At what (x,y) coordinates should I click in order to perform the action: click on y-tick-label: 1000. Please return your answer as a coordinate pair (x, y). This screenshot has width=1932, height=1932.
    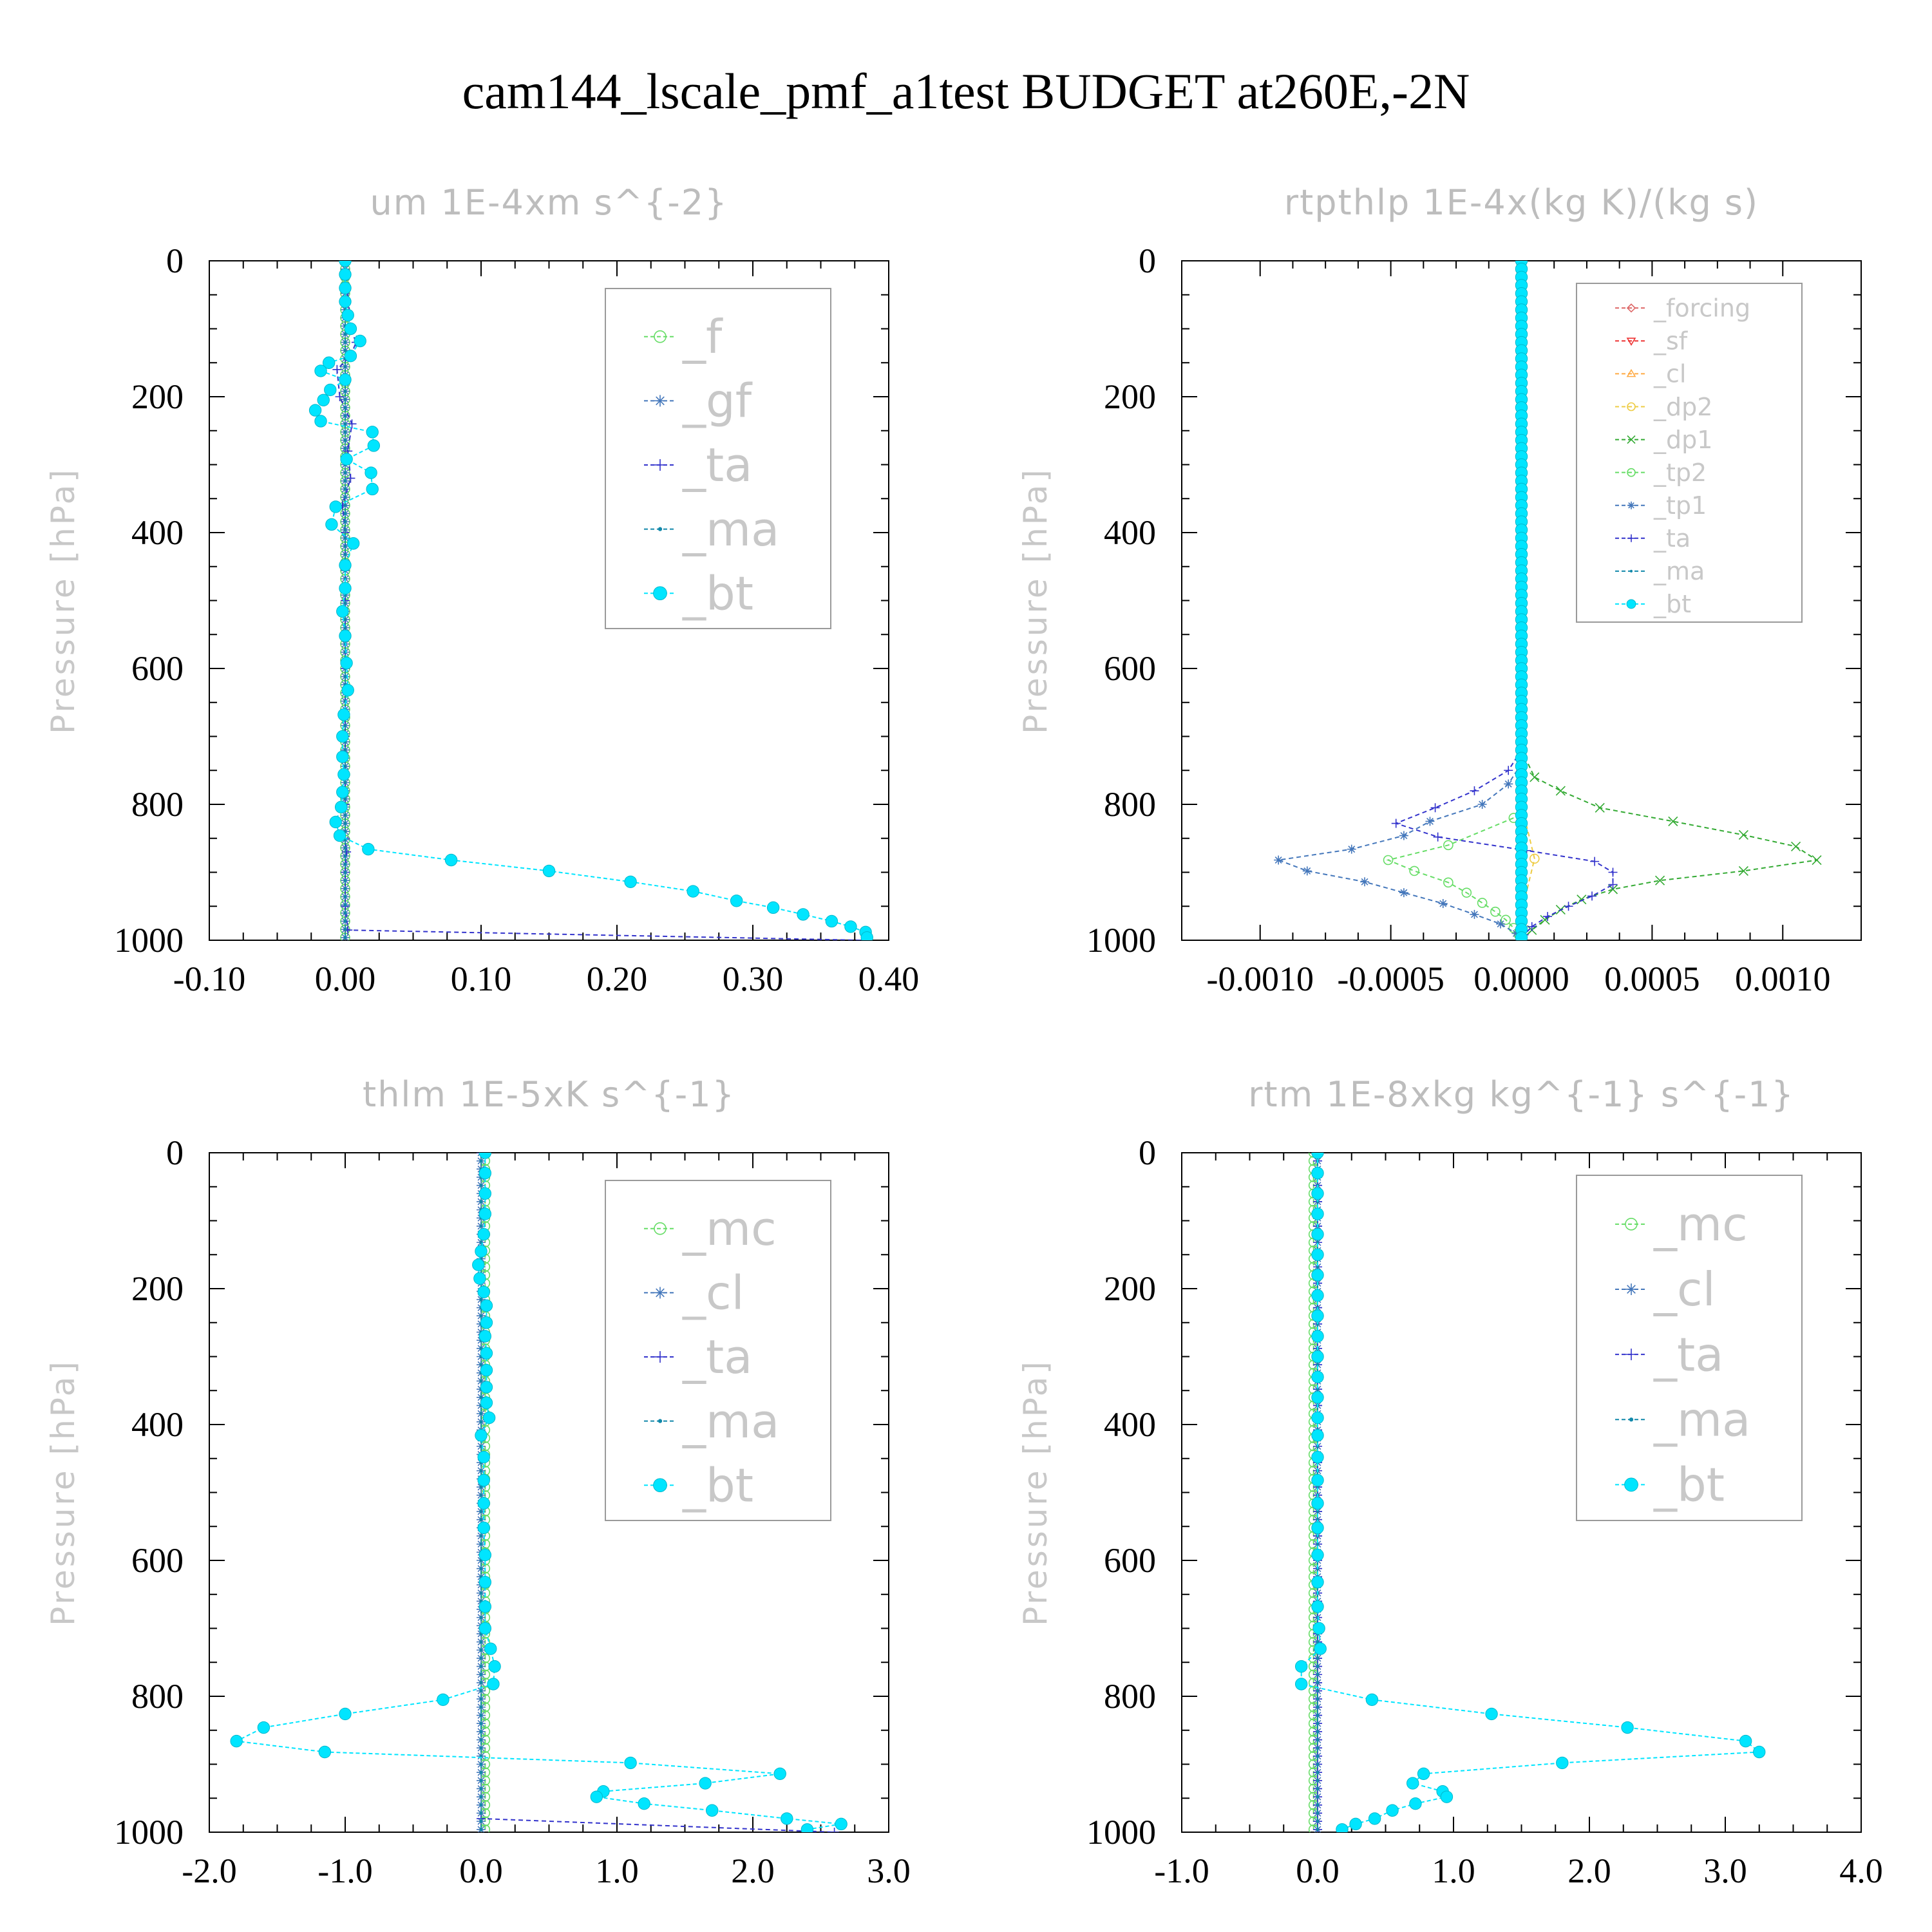
    Looking at the image, I should click on (1121, 941).